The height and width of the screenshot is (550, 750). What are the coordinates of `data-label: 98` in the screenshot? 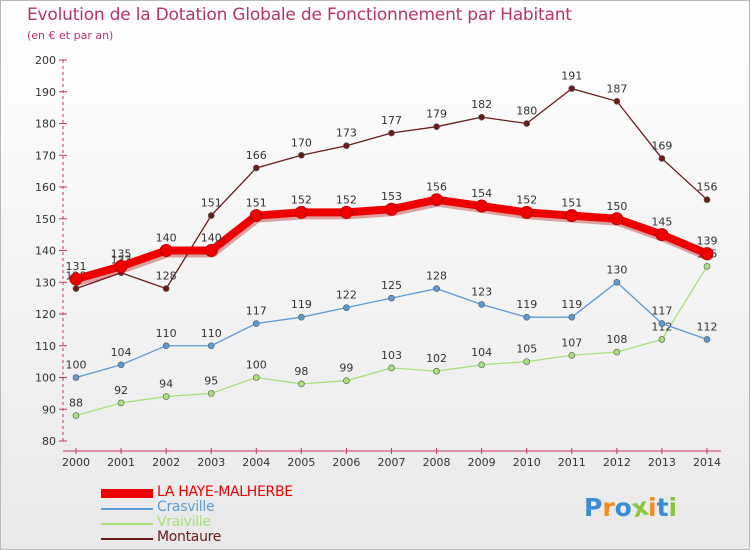 It's located at (301, 371).